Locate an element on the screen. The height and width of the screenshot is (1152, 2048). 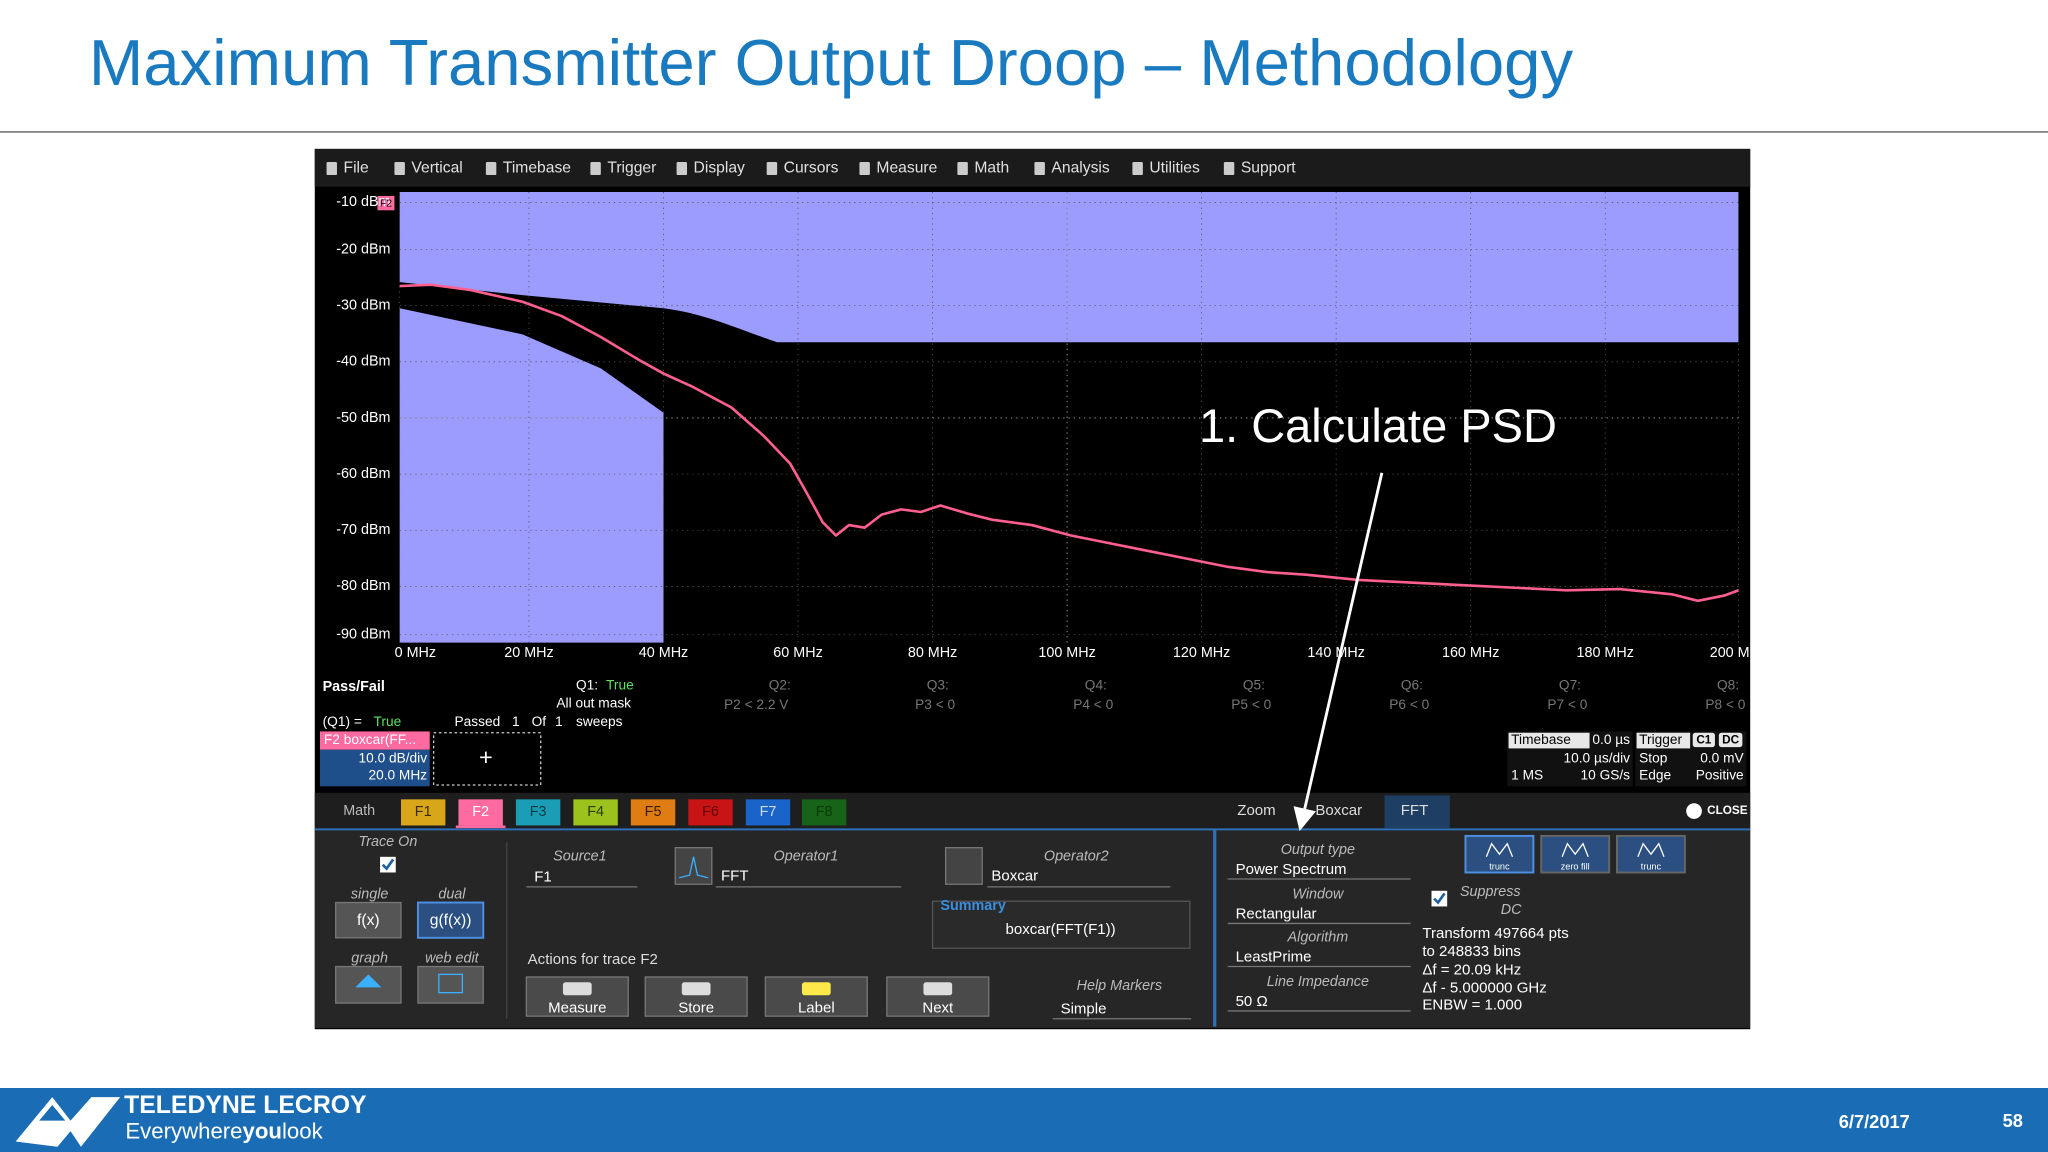
label: Passed is located at coordinates (478, 721).